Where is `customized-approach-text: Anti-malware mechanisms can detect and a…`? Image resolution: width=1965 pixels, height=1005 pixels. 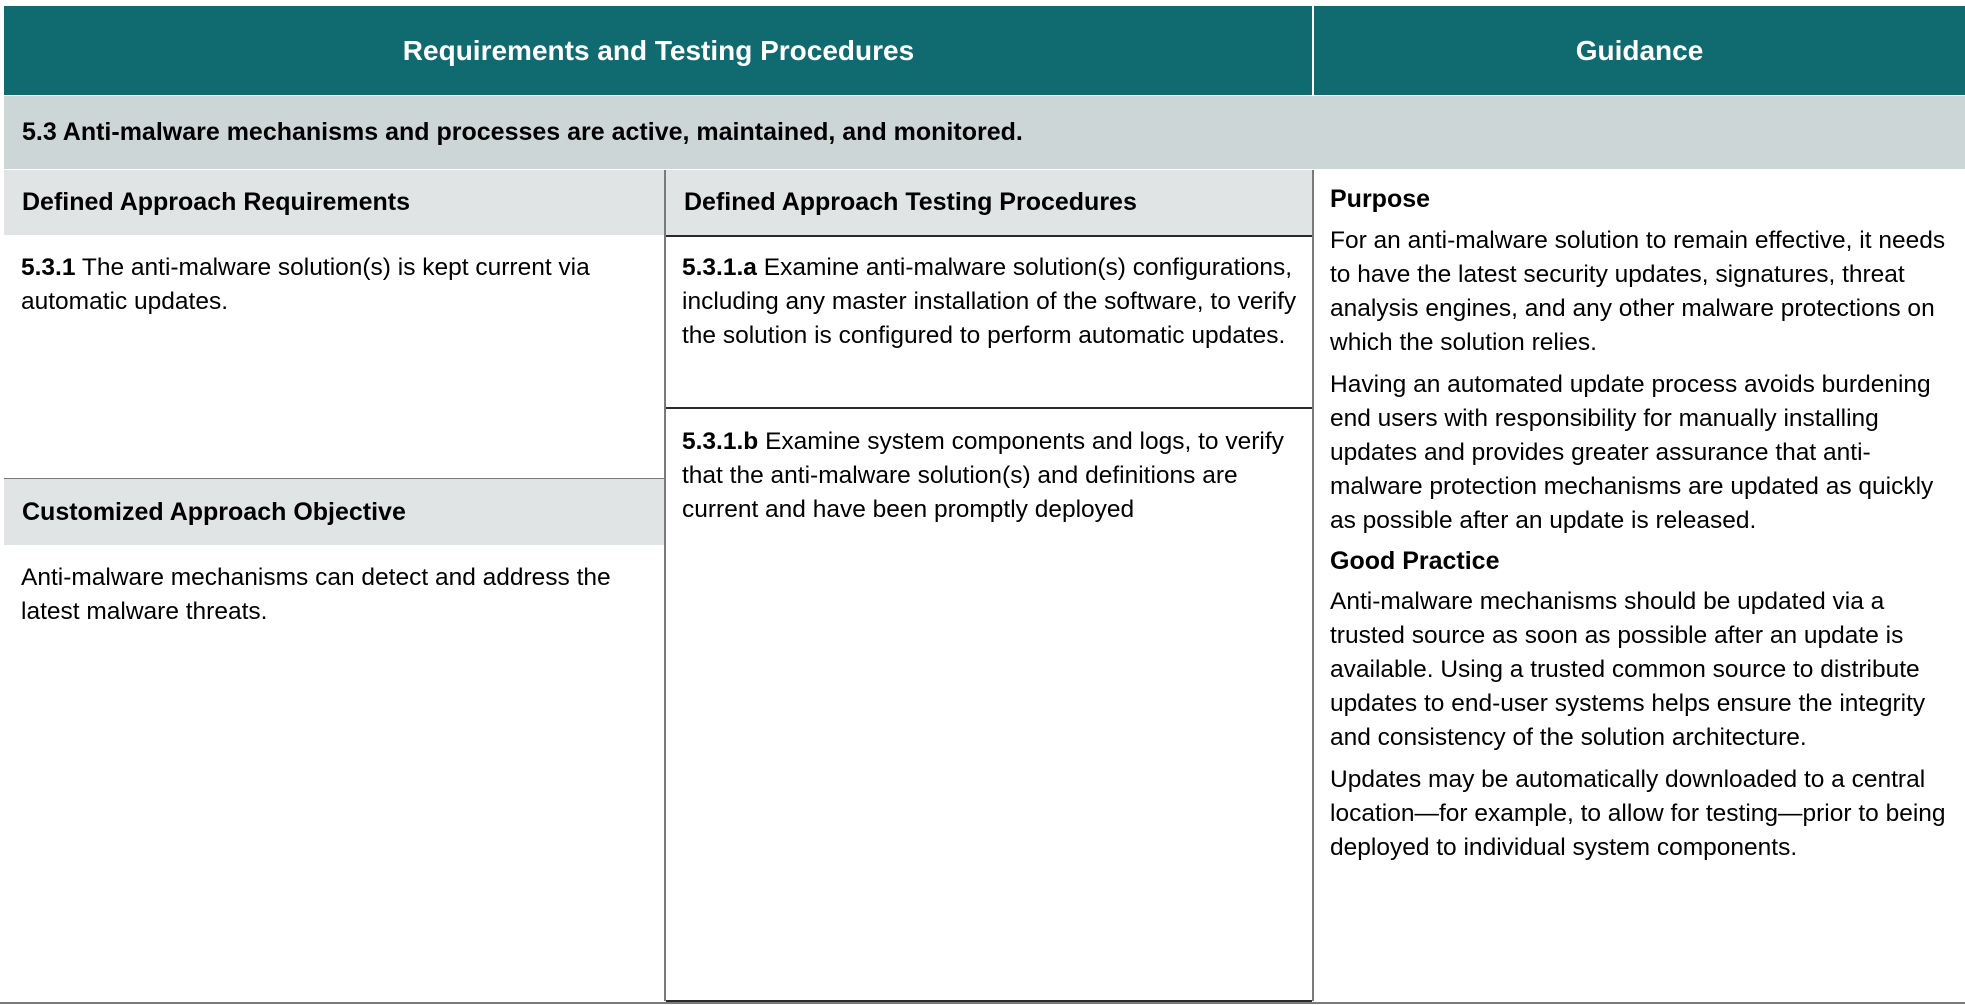 customized-approach-text: Anti-malware mechanisms can detect and a… is located at coordinates (316, 594).